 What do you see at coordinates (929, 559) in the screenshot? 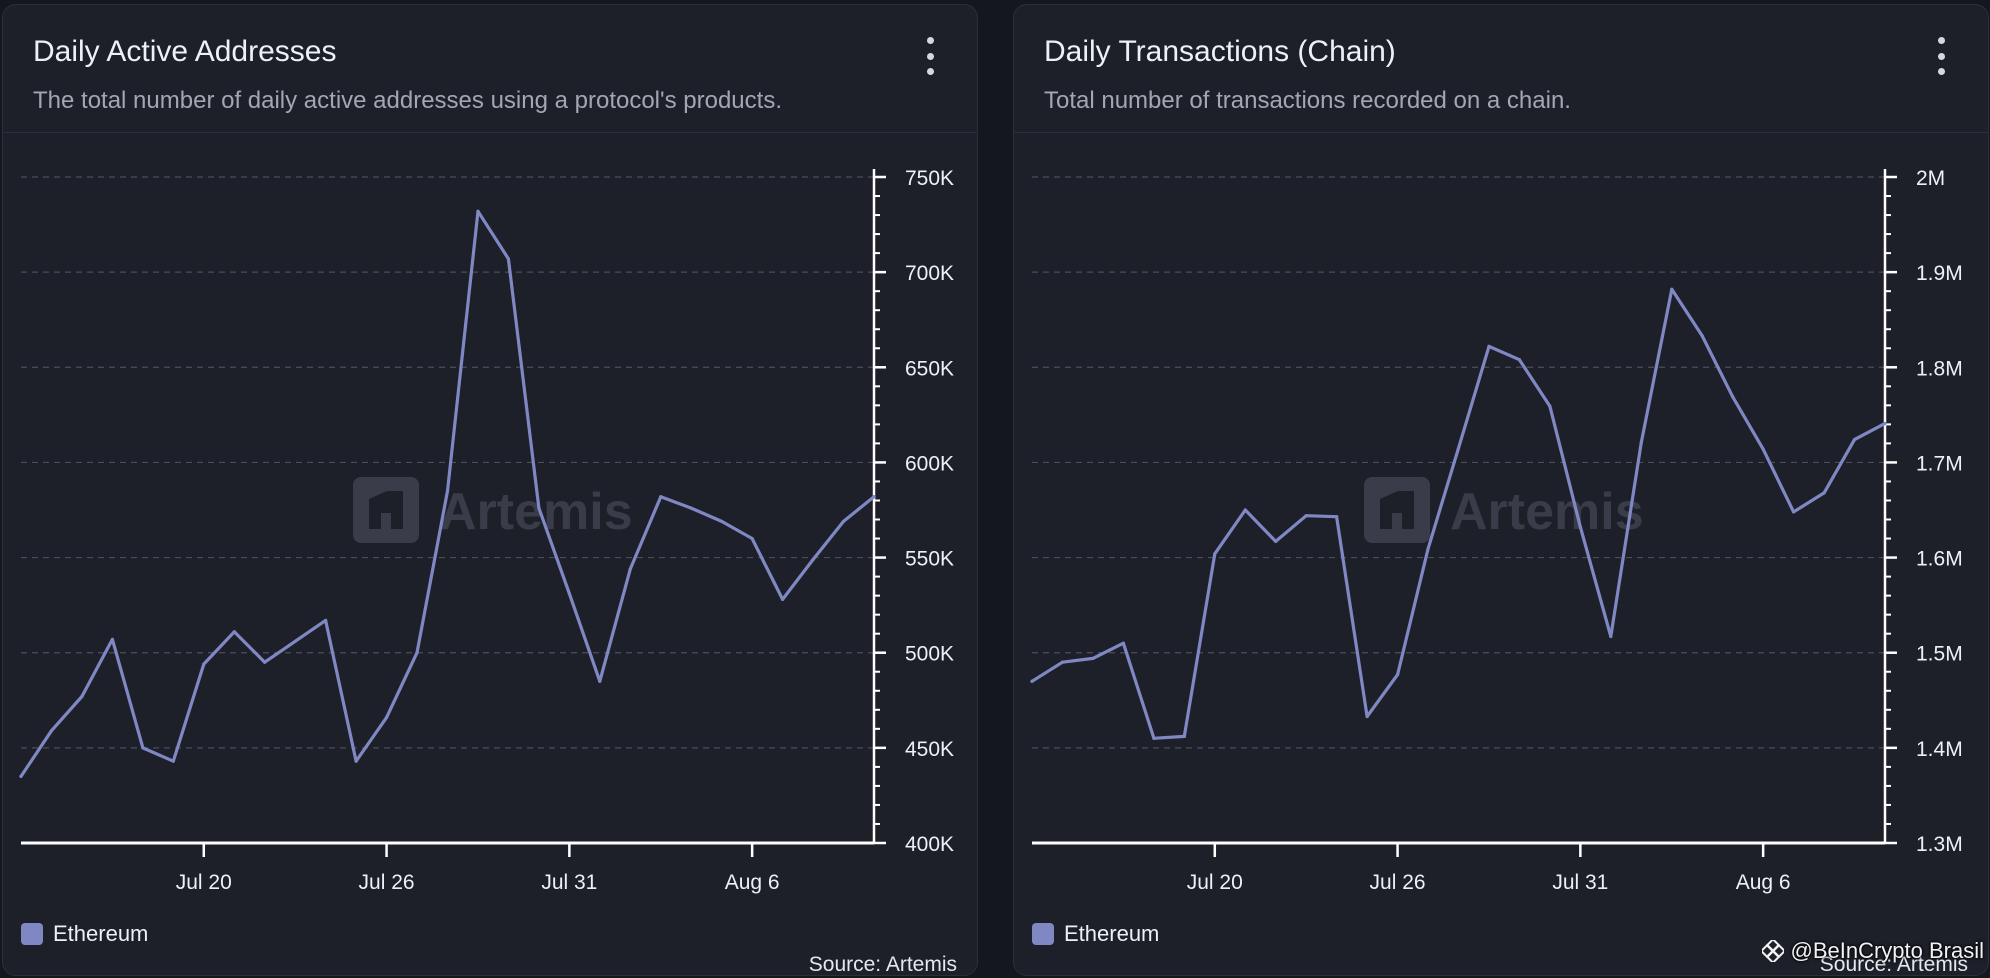
I see `y-tick-label: 550K` at bounding box center [929, 559].